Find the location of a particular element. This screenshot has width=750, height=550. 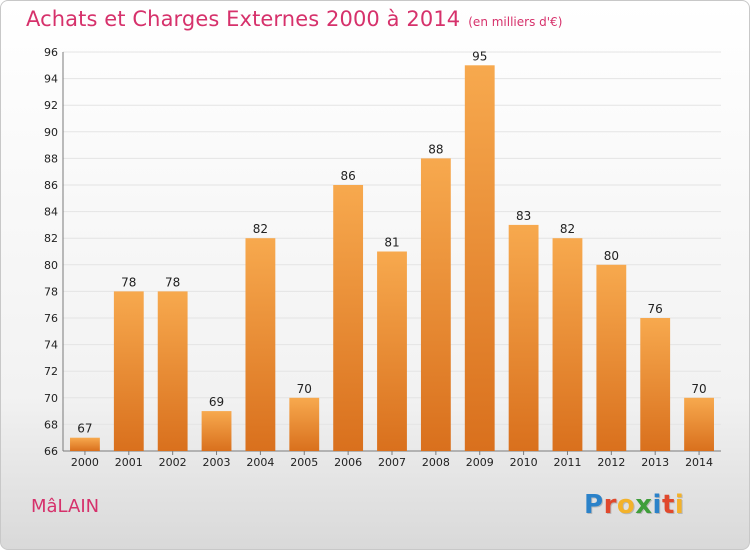

x-tick-label: 2008 is located at coordinates (436, 462).